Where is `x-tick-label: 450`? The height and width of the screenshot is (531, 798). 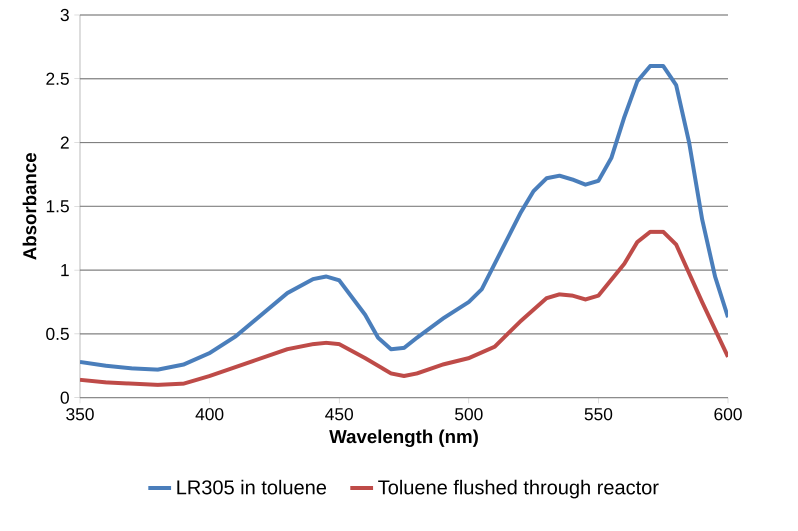 x-tick-label: 450 is located at coordinates (339, 414).